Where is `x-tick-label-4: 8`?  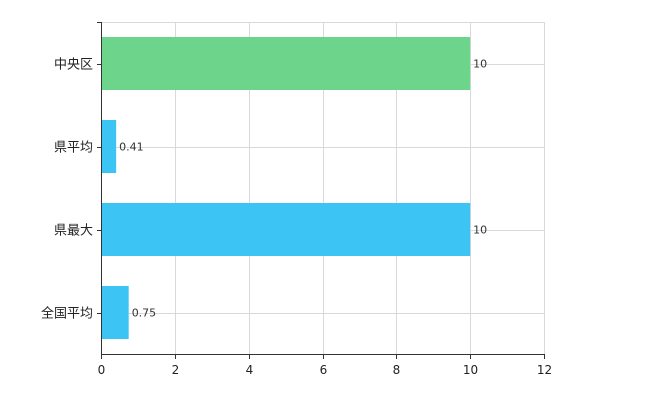
x-tick-label-4: 8 is located at coordinates (397, 370).